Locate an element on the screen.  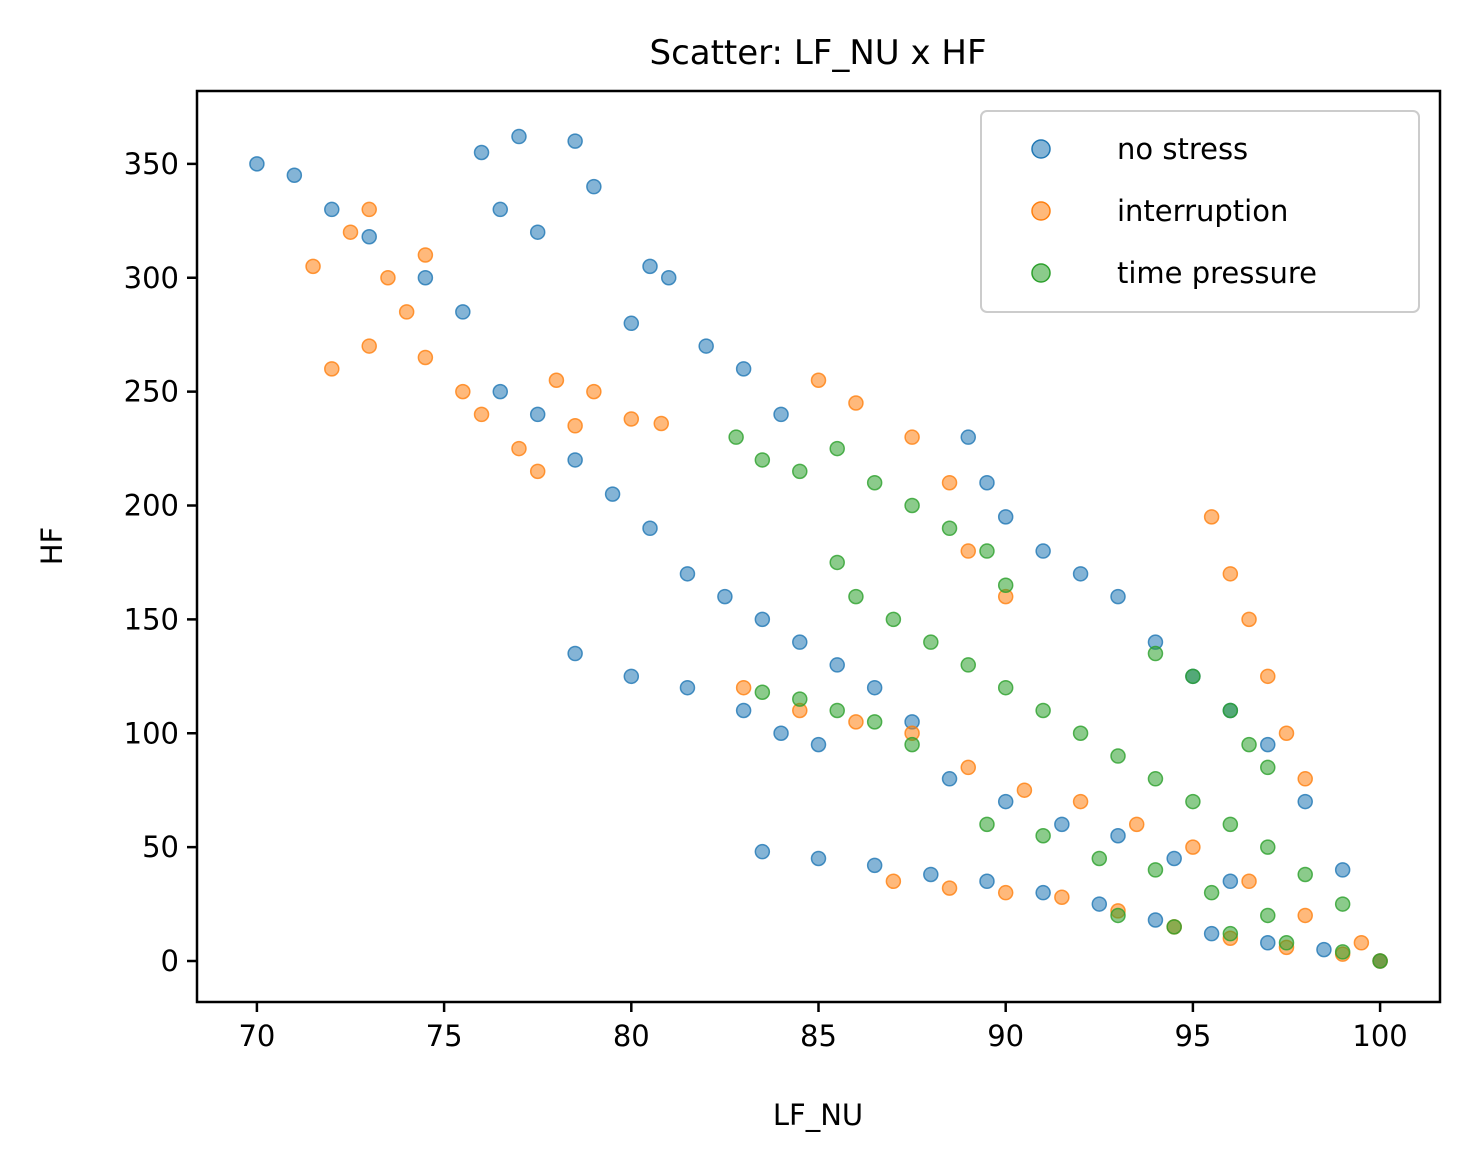
legend: no stress interruption time pressure is located at coordinates (1200, 211).